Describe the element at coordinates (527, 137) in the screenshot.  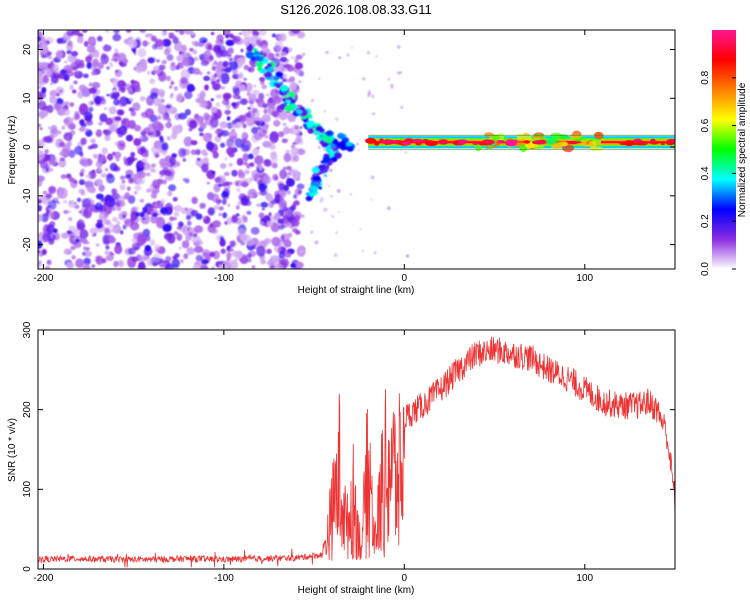
I see `trace-glow` at that location.